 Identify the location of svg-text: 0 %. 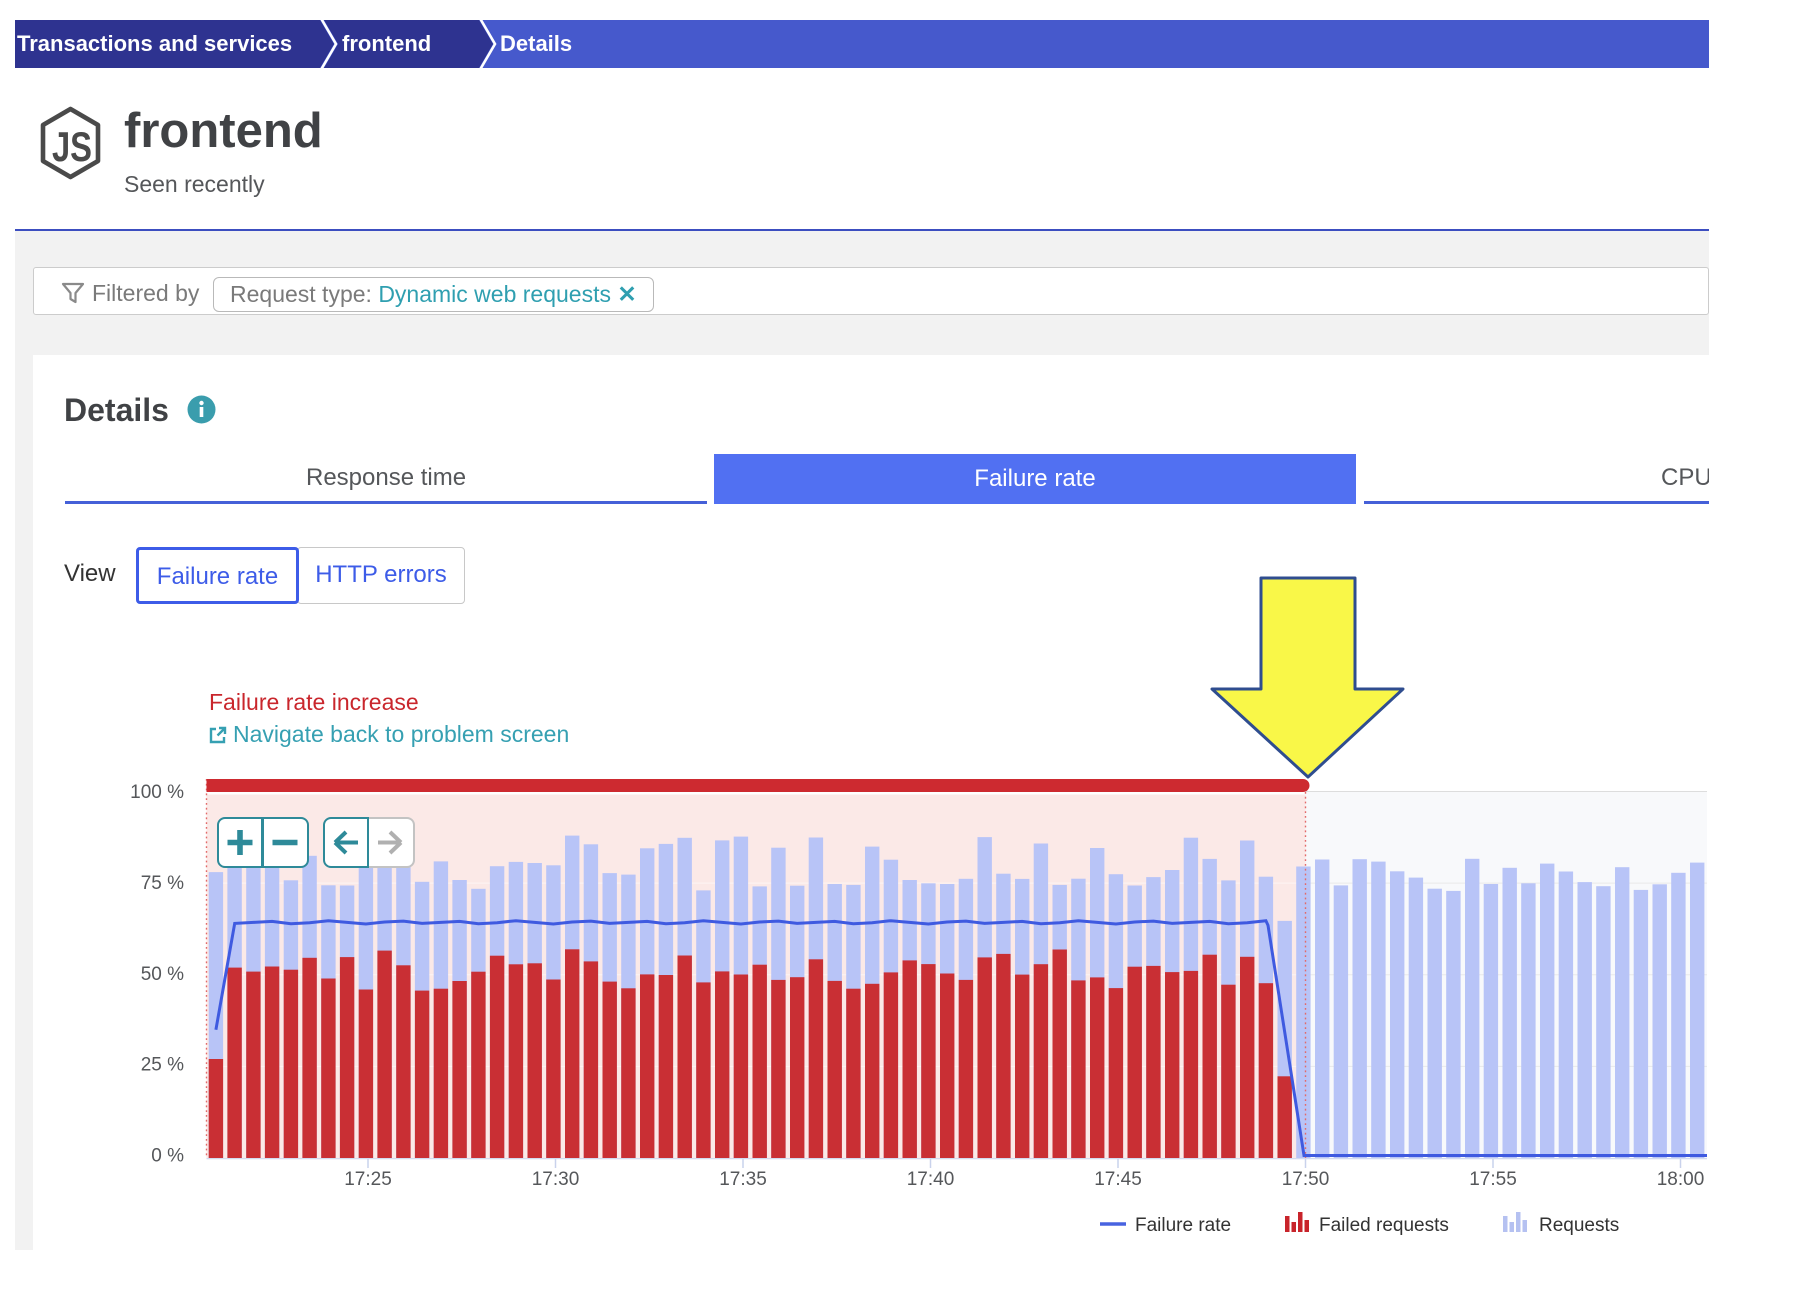
(167, 1156).